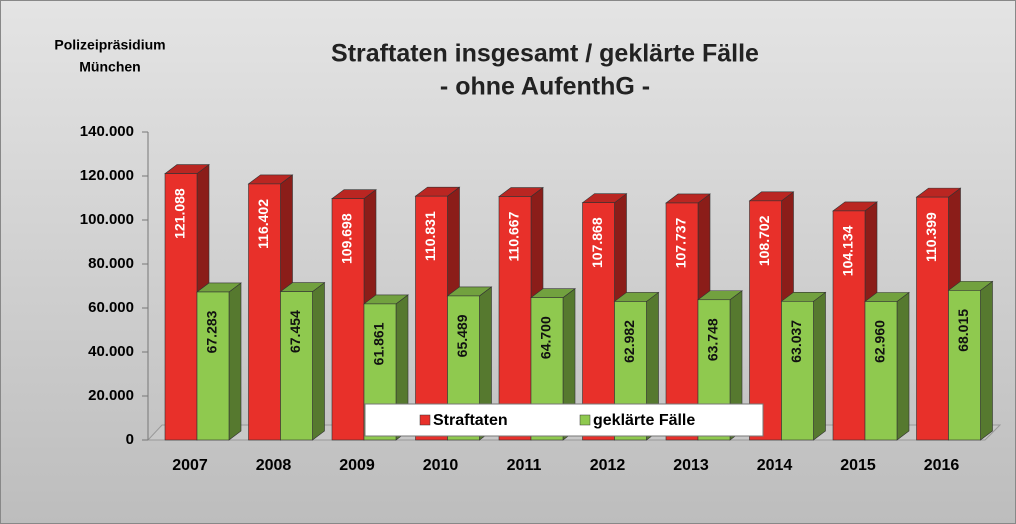  What do you see at coordinates (608, 465) in the screenshot?
I see `x-tick-label: 2012` at bounding box center [608, 465].